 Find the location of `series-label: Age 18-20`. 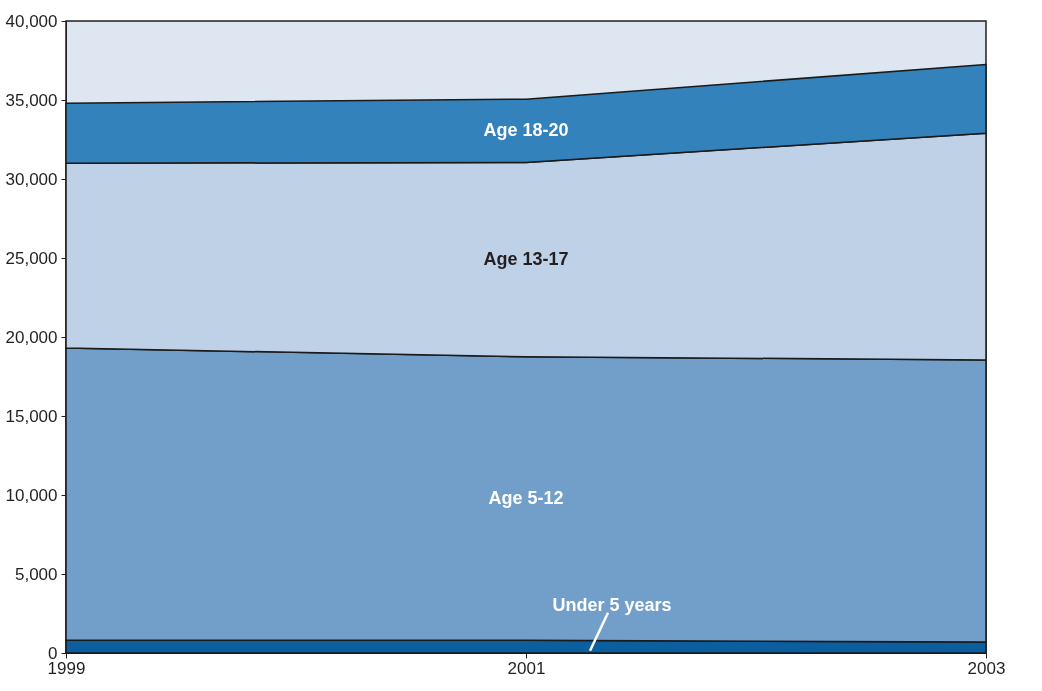

series-label: Age 18-20 is located at coordinates (526, 129).